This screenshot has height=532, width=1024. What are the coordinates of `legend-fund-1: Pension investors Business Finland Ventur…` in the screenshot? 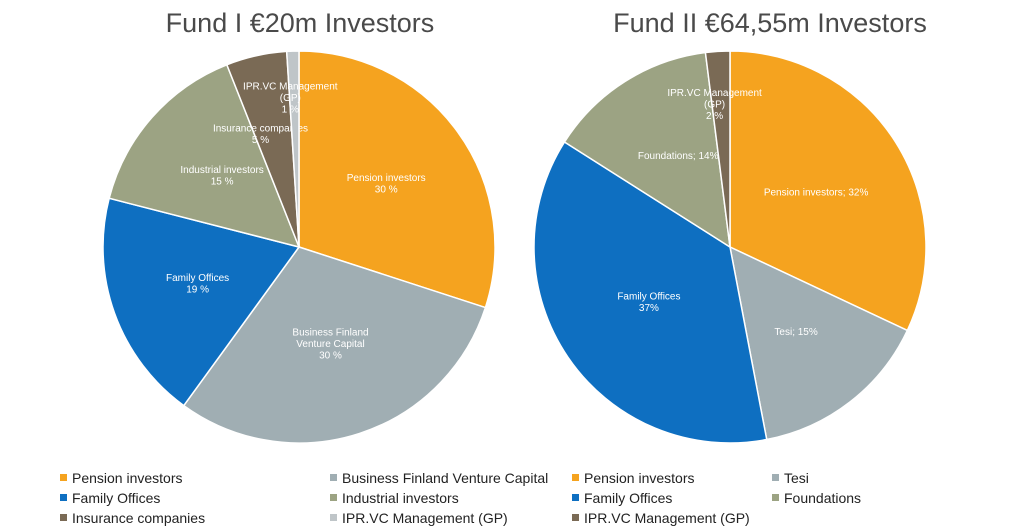 It's located at (305, 497).